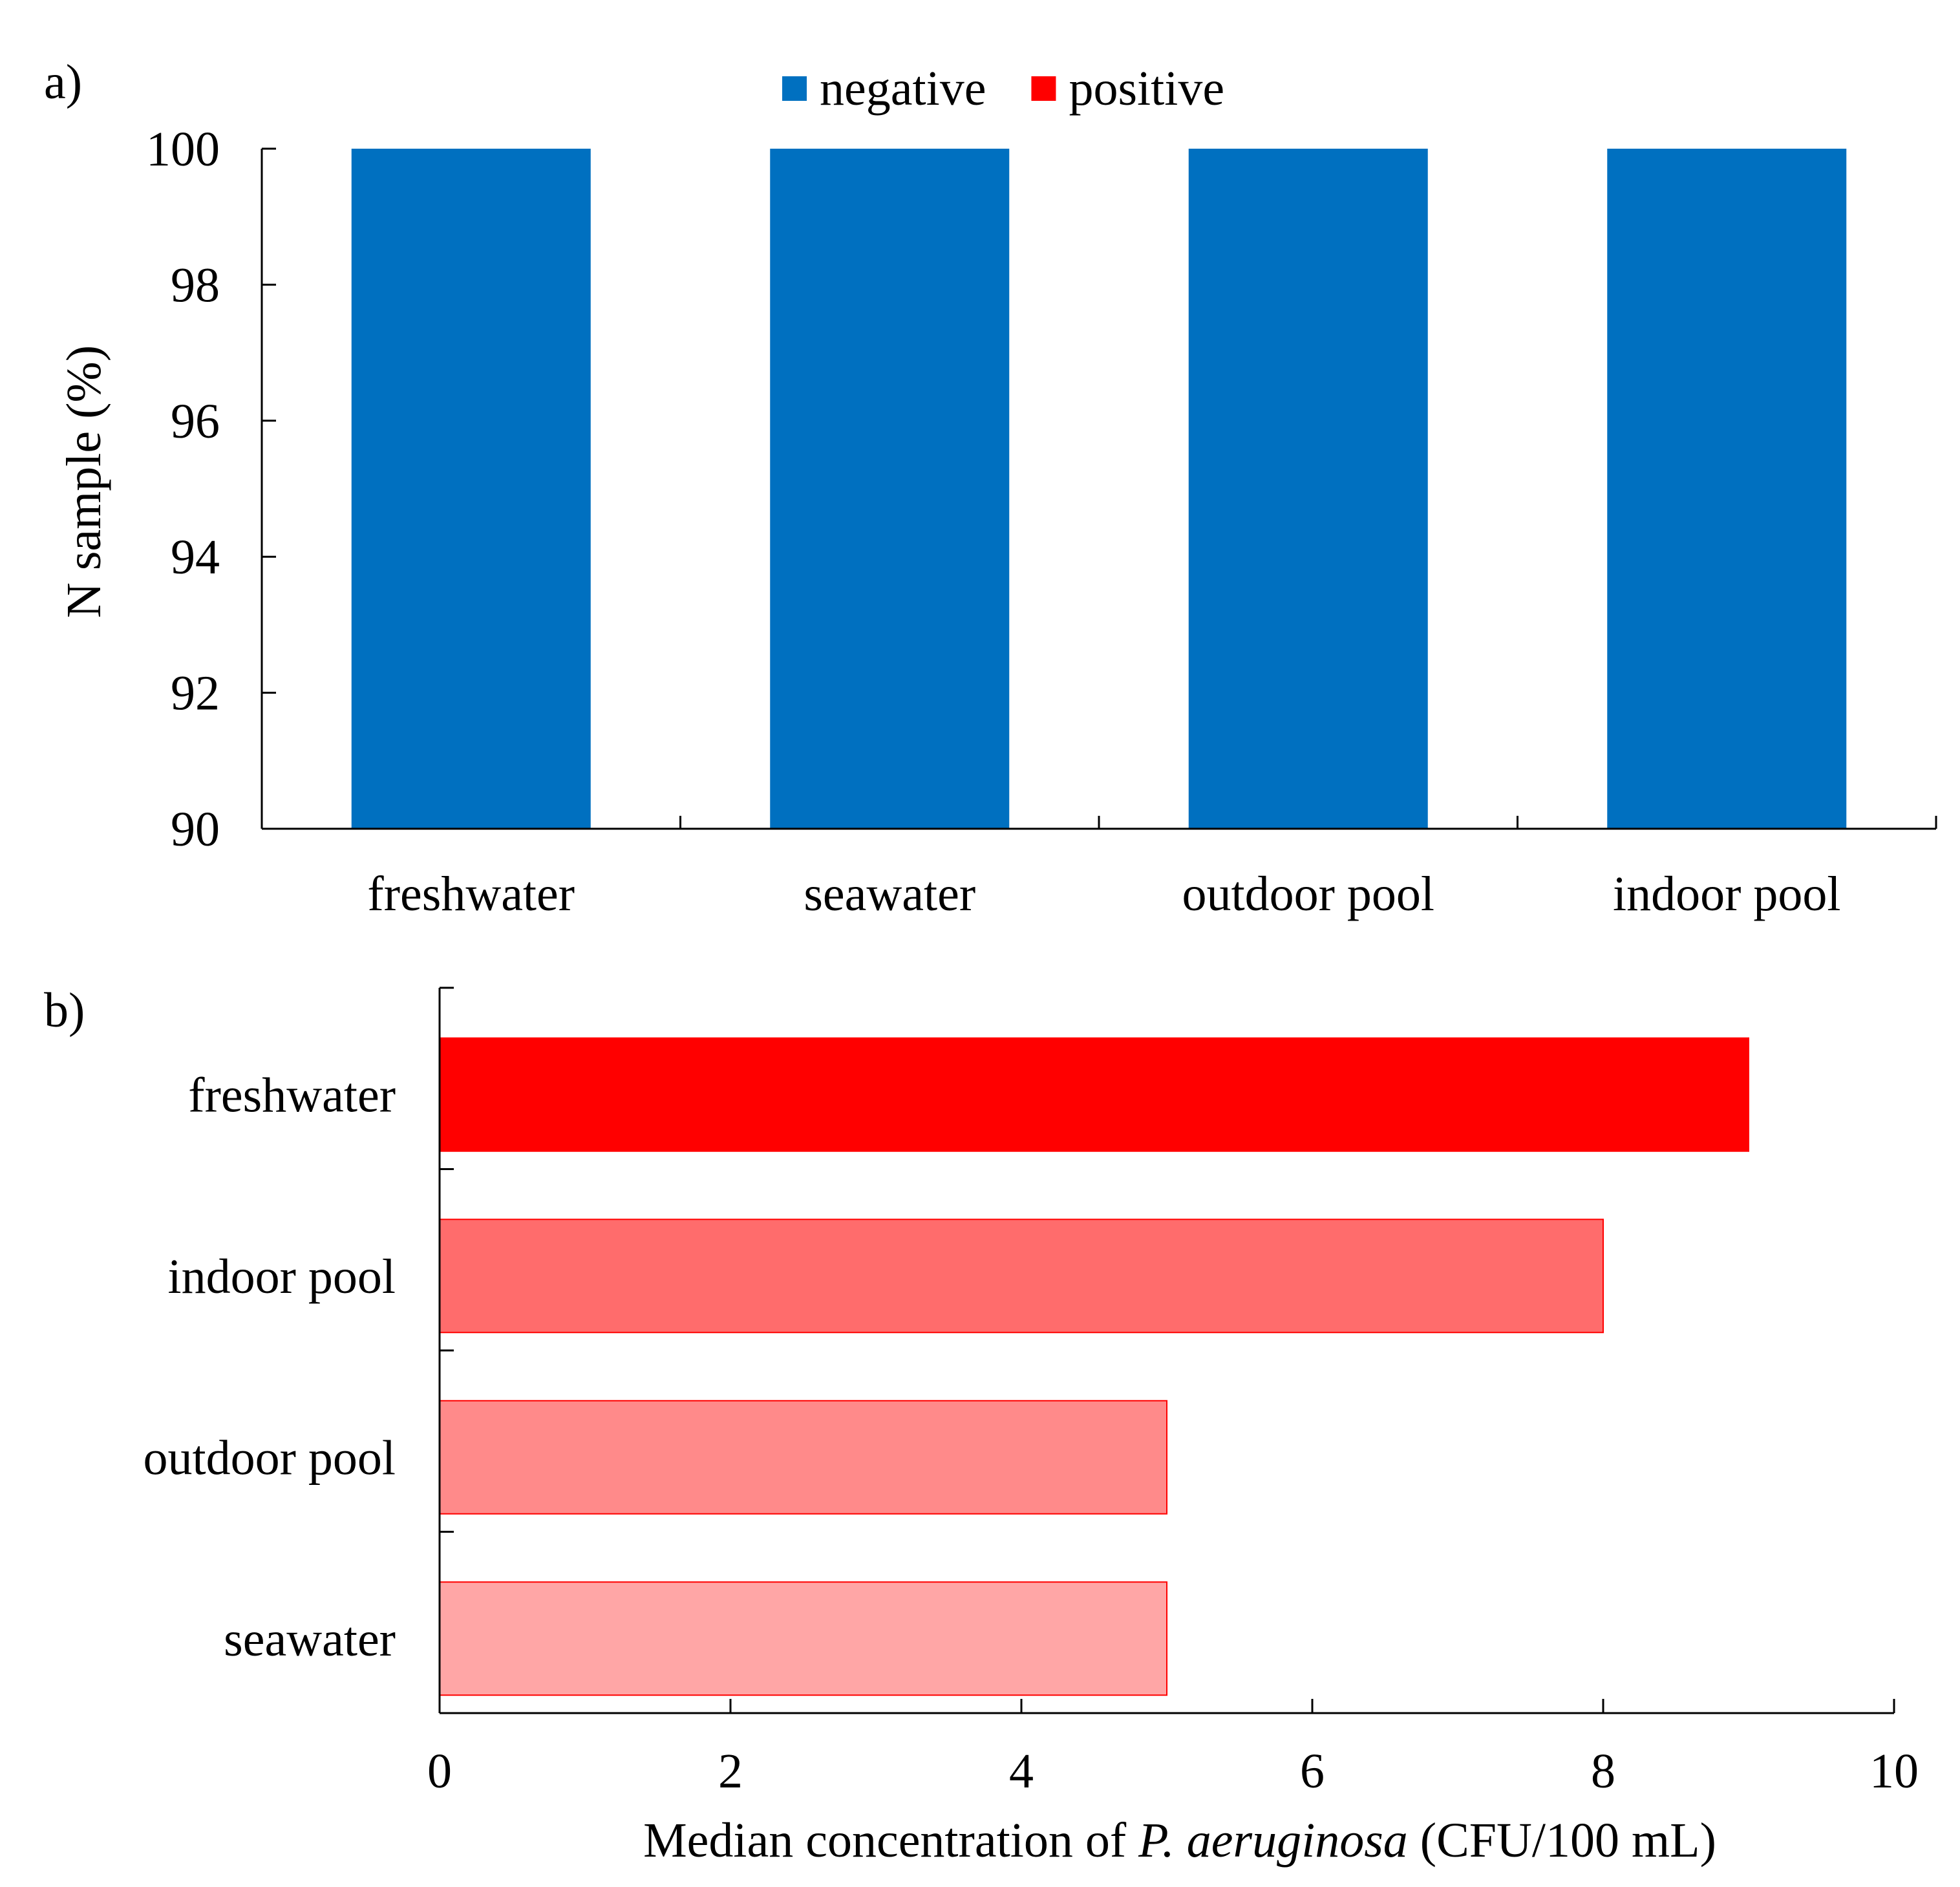 The width and height of the screenshot is (1960, 1887). What do you see at coordinates (1308, 489) in the screenshot?
I see `bar-outdoor-pool-negative` at bounding box center [1308, 489].